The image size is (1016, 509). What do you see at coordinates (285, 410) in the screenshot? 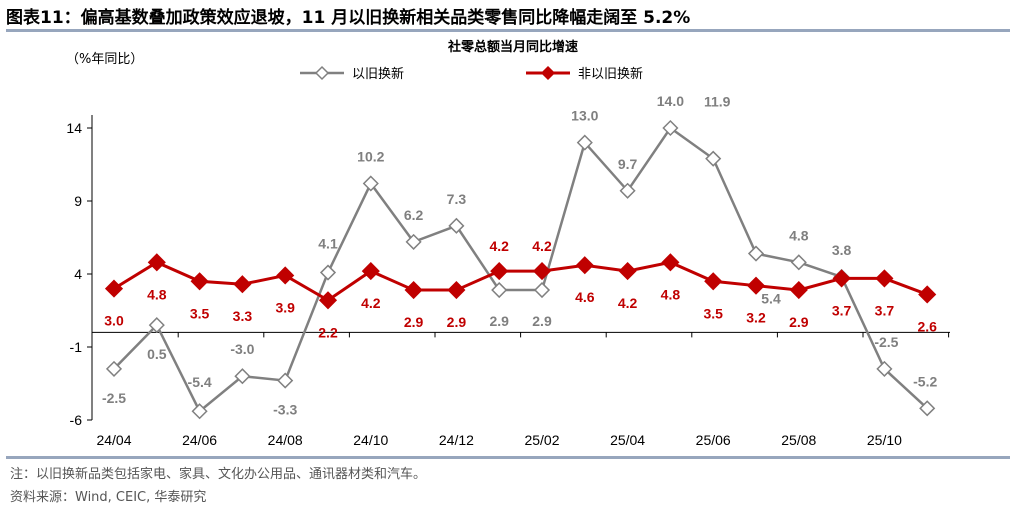
I see `data-label-trade-in: -3.3` at bounding box center [285, 410].